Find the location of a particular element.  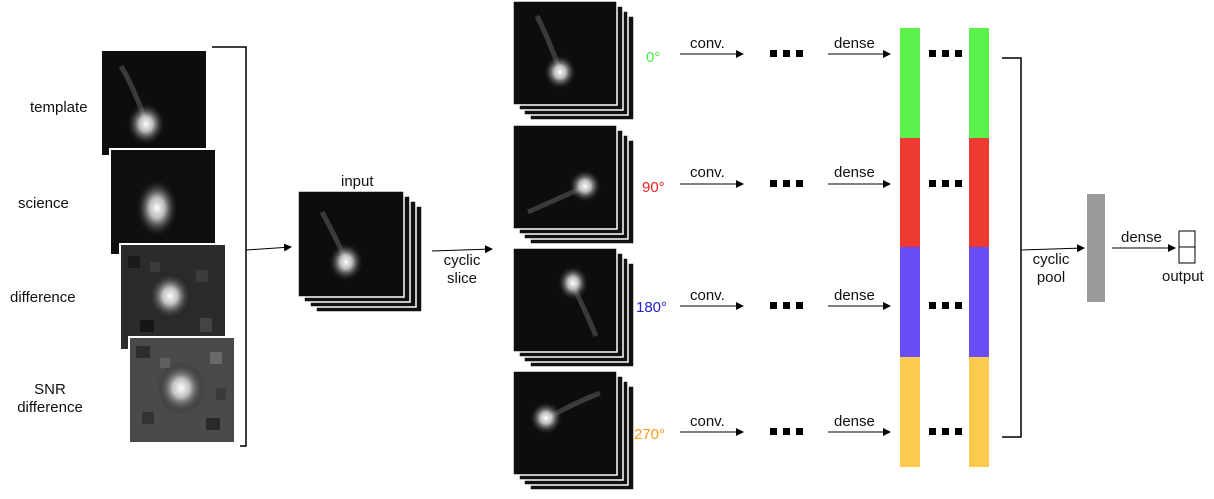

science-image is located at coordinates (163, 202).